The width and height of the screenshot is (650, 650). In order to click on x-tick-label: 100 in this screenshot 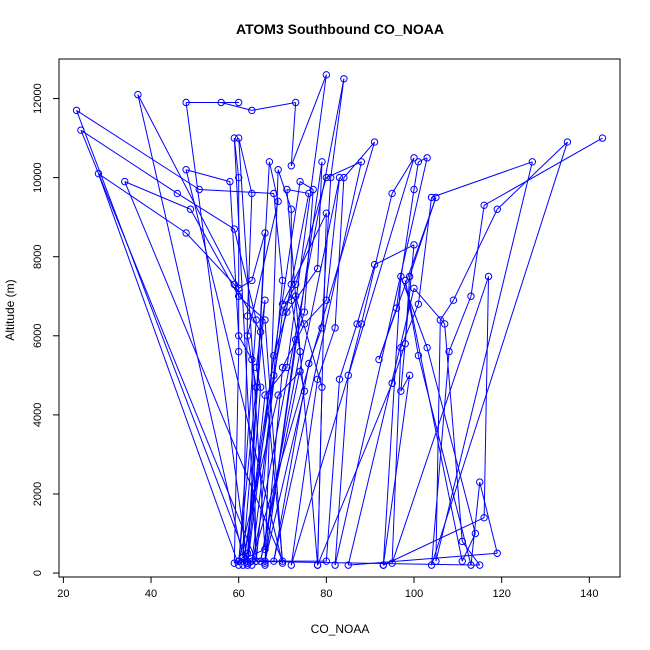, I will do `click(414, 594)`.